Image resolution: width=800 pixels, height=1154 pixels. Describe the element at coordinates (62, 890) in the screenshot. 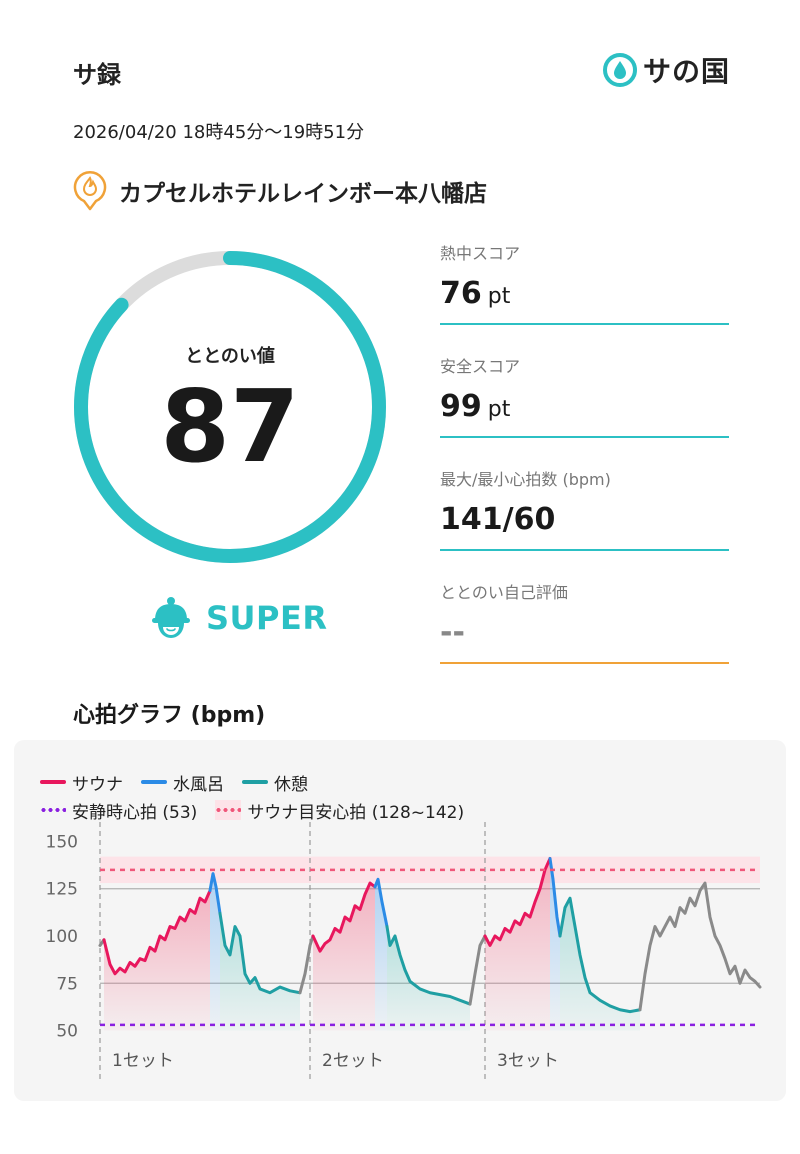

I see `y-tick-label: 125` at that location.